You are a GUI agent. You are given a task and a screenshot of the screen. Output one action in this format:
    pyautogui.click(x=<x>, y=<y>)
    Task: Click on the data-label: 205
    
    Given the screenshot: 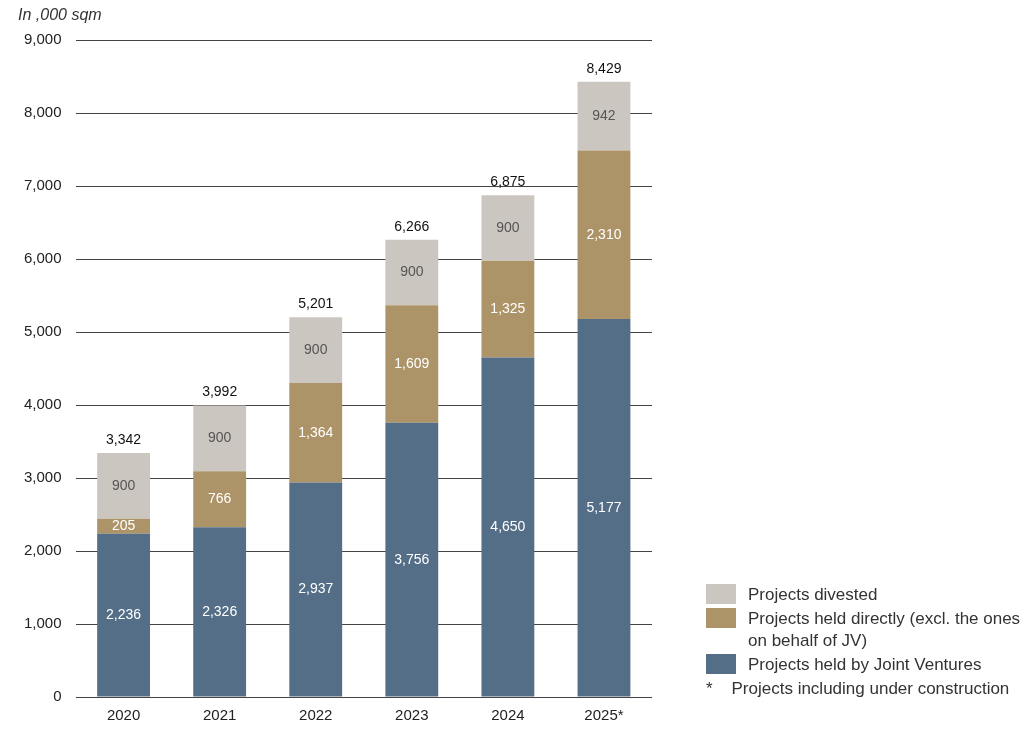 What is the action you would take?
    pyautogui.click(x=123, y=525)
    